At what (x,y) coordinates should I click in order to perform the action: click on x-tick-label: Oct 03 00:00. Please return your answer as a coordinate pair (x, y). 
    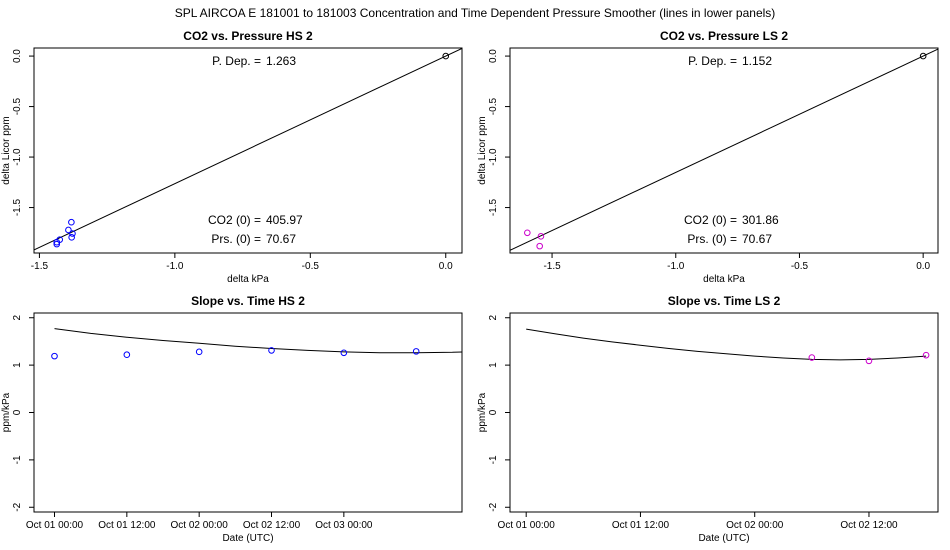
    Looking at the image, I should click on (344, 525).